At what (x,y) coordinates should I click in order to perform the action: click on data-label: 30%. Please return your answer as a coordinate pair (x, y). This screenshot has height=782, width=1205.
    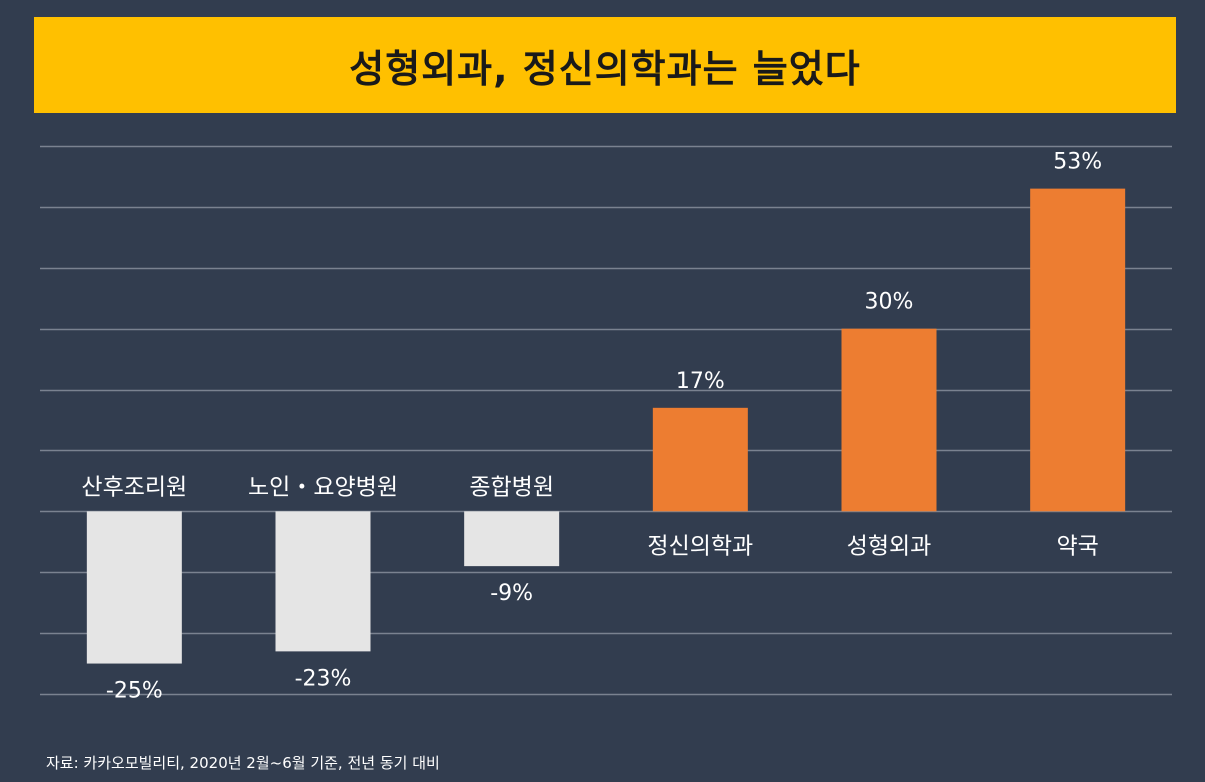
    Looking at the image, I should click on (889, 302).